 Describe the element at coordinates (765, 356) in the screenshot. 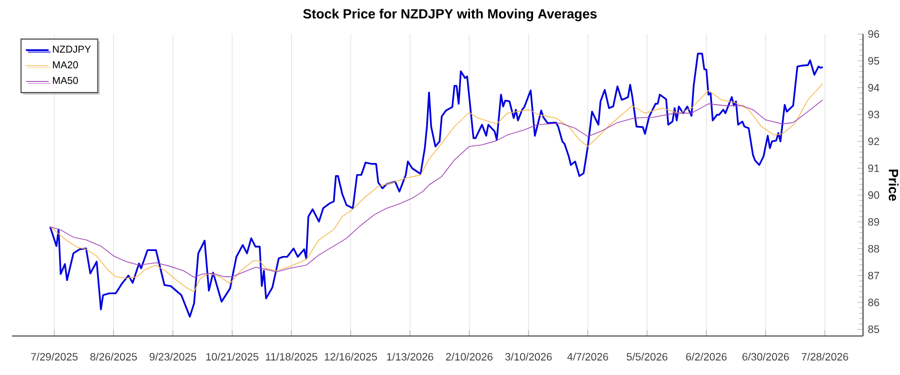

I see `x-tick-label: 6/30/2026` at that location.